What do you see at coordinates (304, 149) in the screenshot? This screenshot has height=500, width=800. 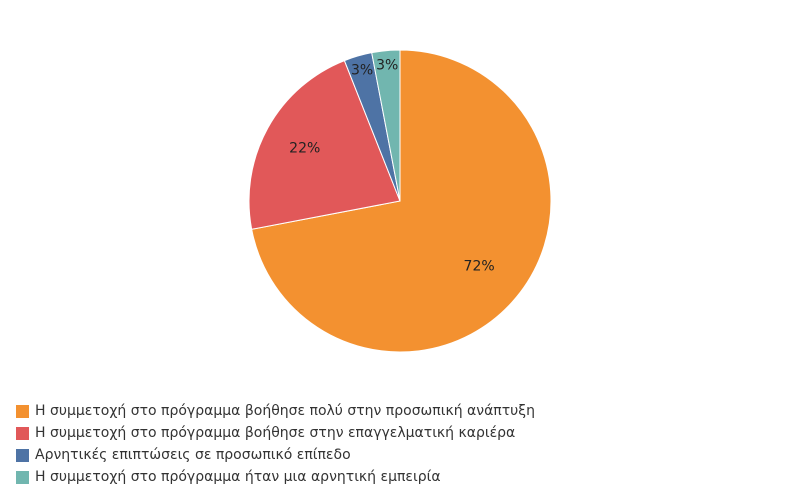 I see `data-label-professional-career: 22%` at bounding box center [304, 149].